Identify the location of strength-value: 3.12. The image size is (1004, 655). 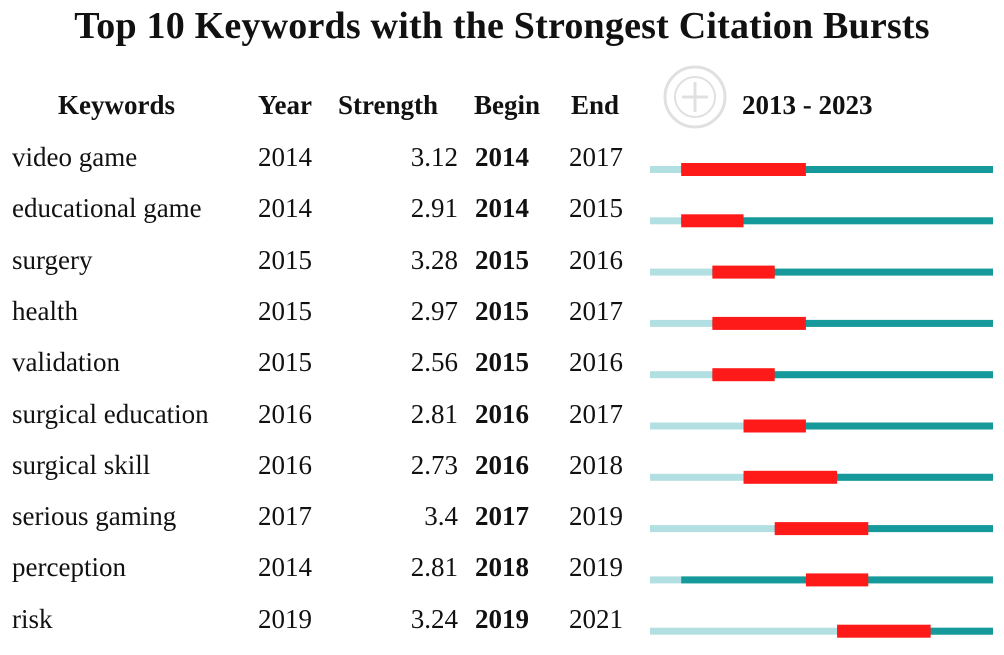
(434, 157).